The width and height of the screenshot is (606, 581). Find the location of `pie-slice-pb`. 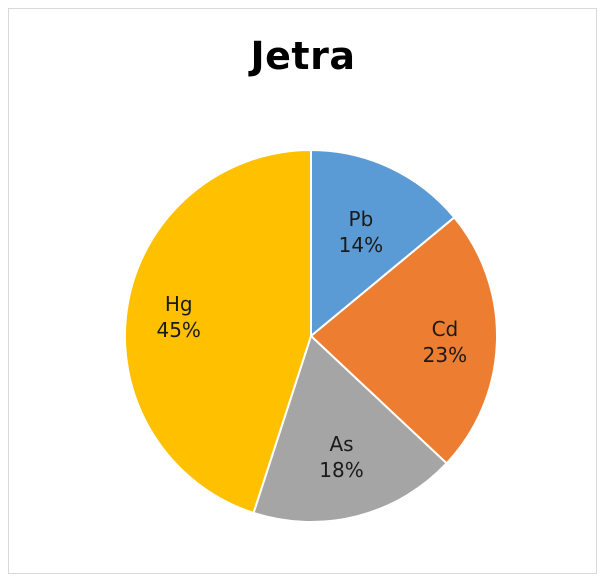

pie-slice-pb is located at coordinates (383, 243).